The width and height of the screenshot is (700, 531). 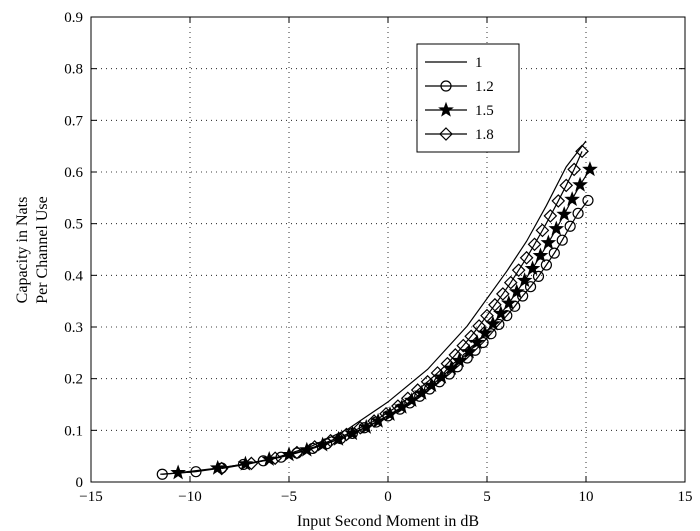 What do you see at coordinates (73, 328) in the screenshot?
I see `y-tick-label: 0.3` at bounding box center [73, 328].